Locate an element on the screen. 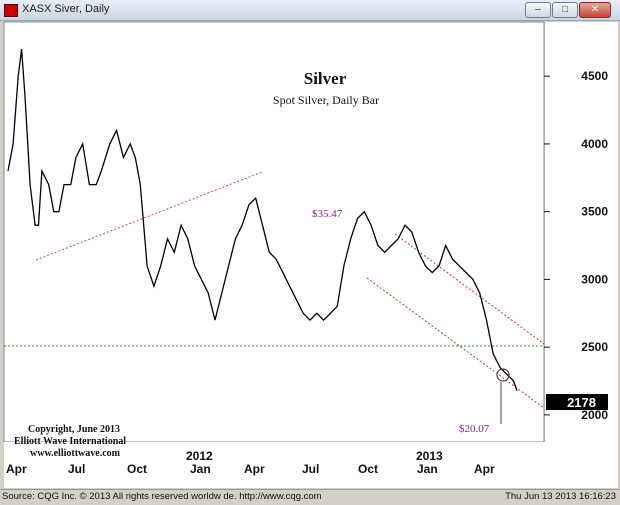 The height and width of the screenshot is (505, 620). y-axis: 2000 2500 3000 3500 4000 4500 is located at coordinates (576, 245).